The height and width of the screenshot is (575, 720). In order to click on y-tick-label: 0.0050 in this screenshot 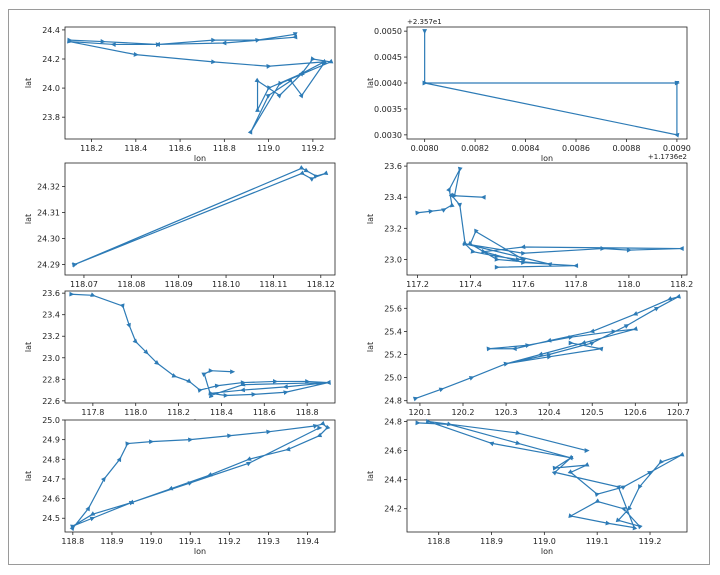, I will do `click(388, 31)`.